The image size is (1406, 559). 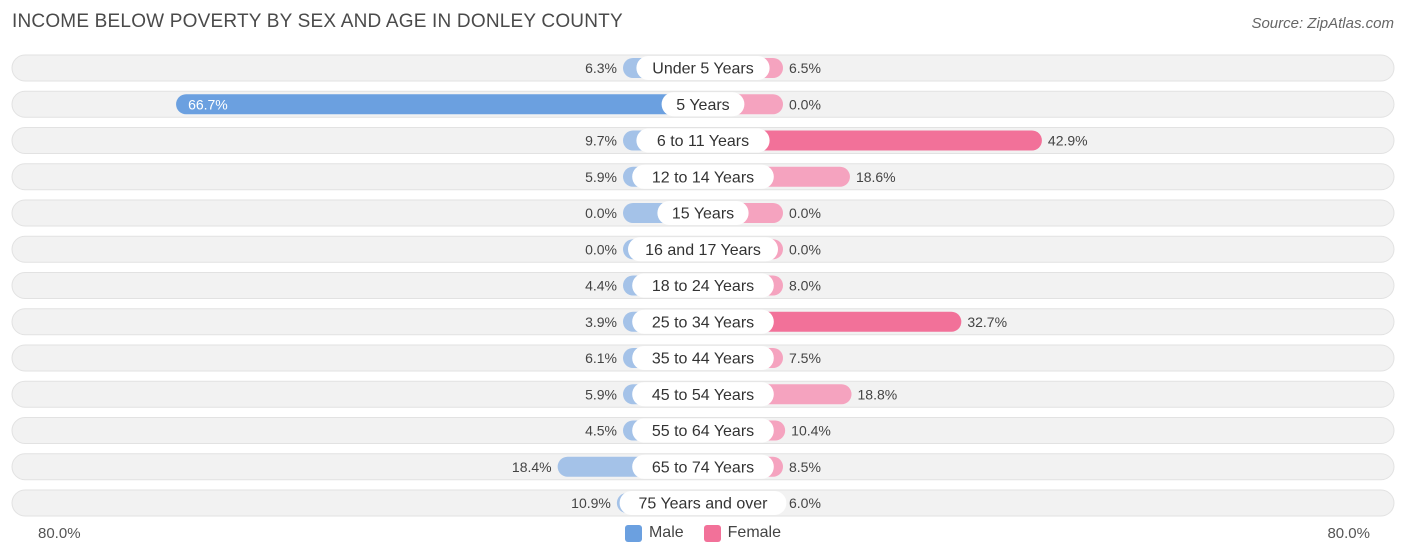 I want to click on category-label: 75 Years and over, so click(x=704, y=504).